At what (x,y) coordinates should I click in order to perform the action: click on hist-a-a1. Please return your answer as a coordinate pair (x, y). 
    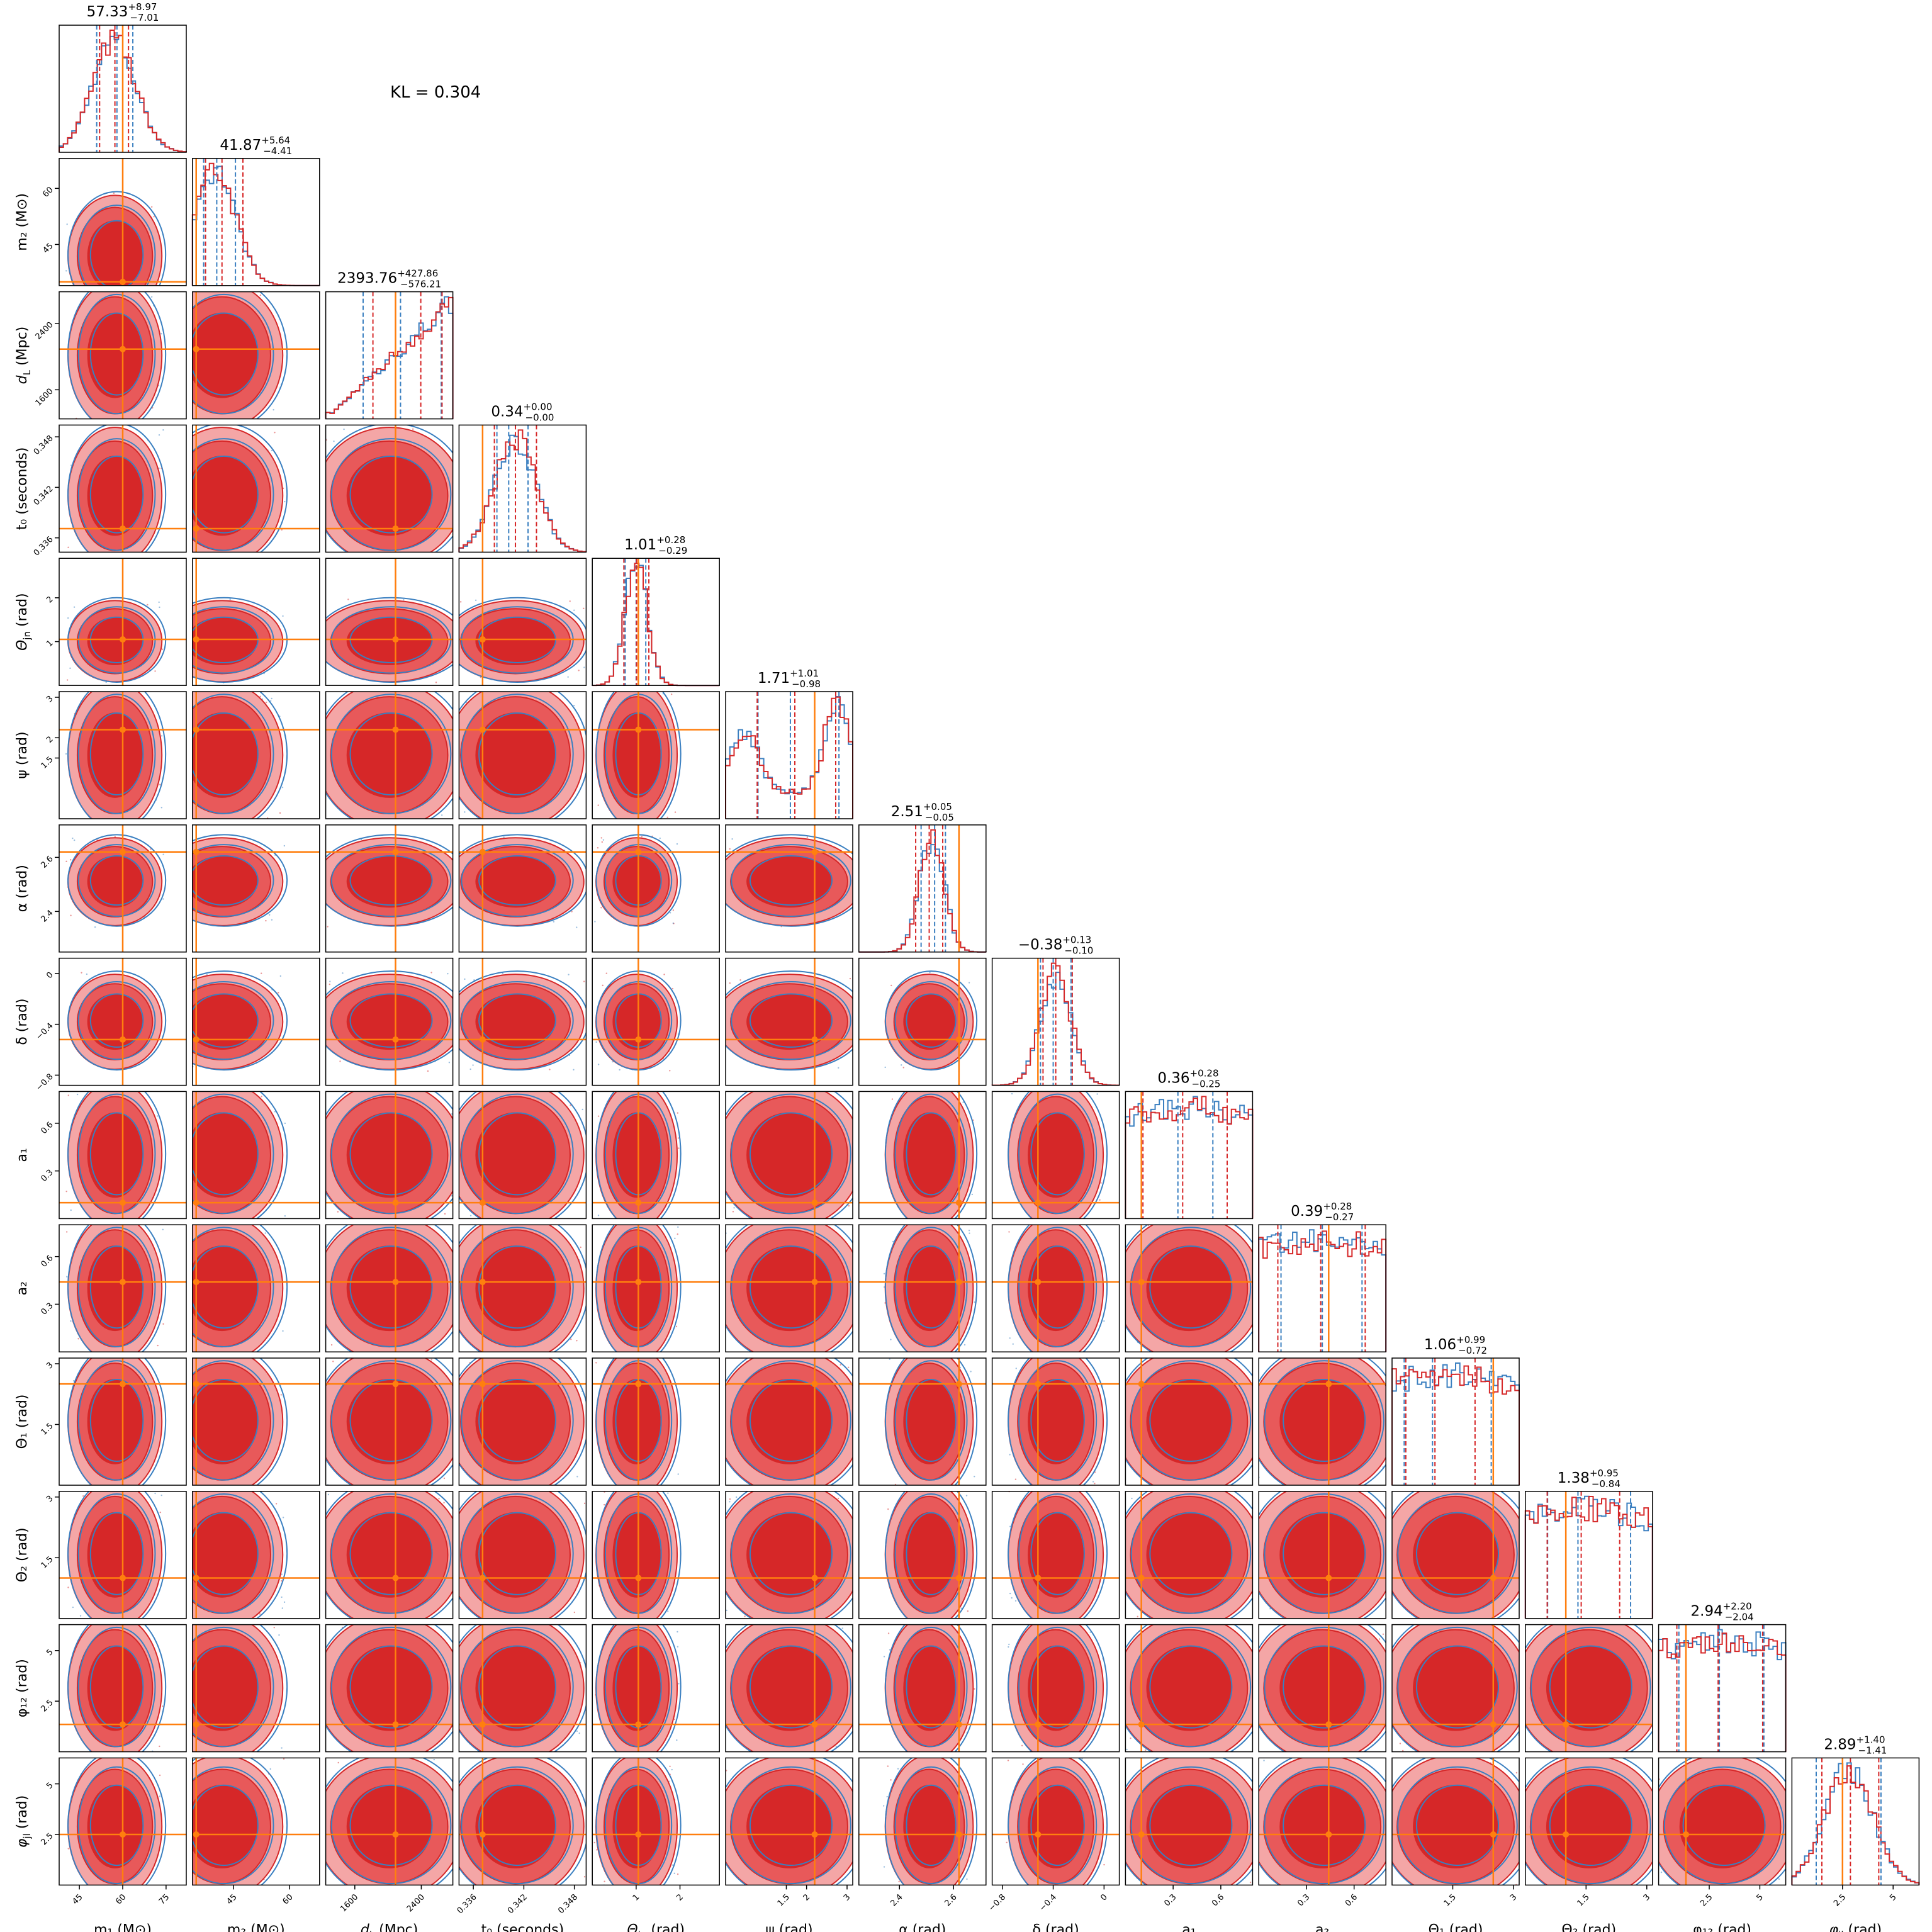
    Looking at the image, I should click on (1189, 1157).